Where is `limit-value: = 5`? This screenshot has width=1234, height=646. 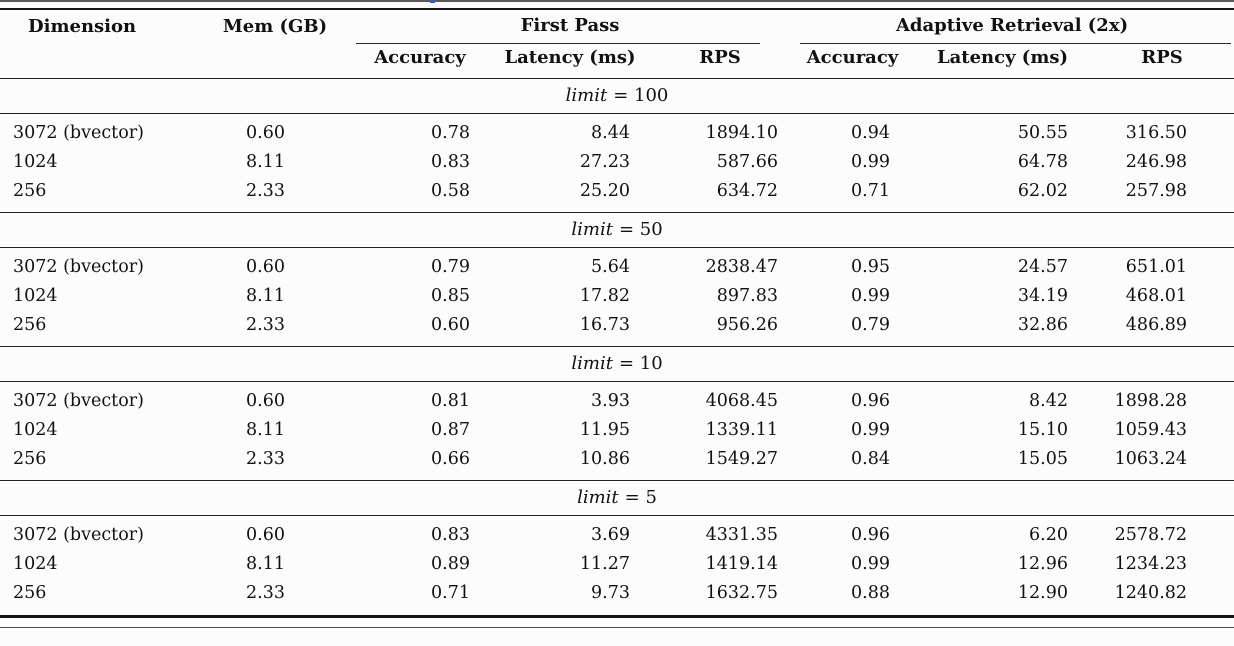
limit-value: = 5 is located at coordinates (640, 498).